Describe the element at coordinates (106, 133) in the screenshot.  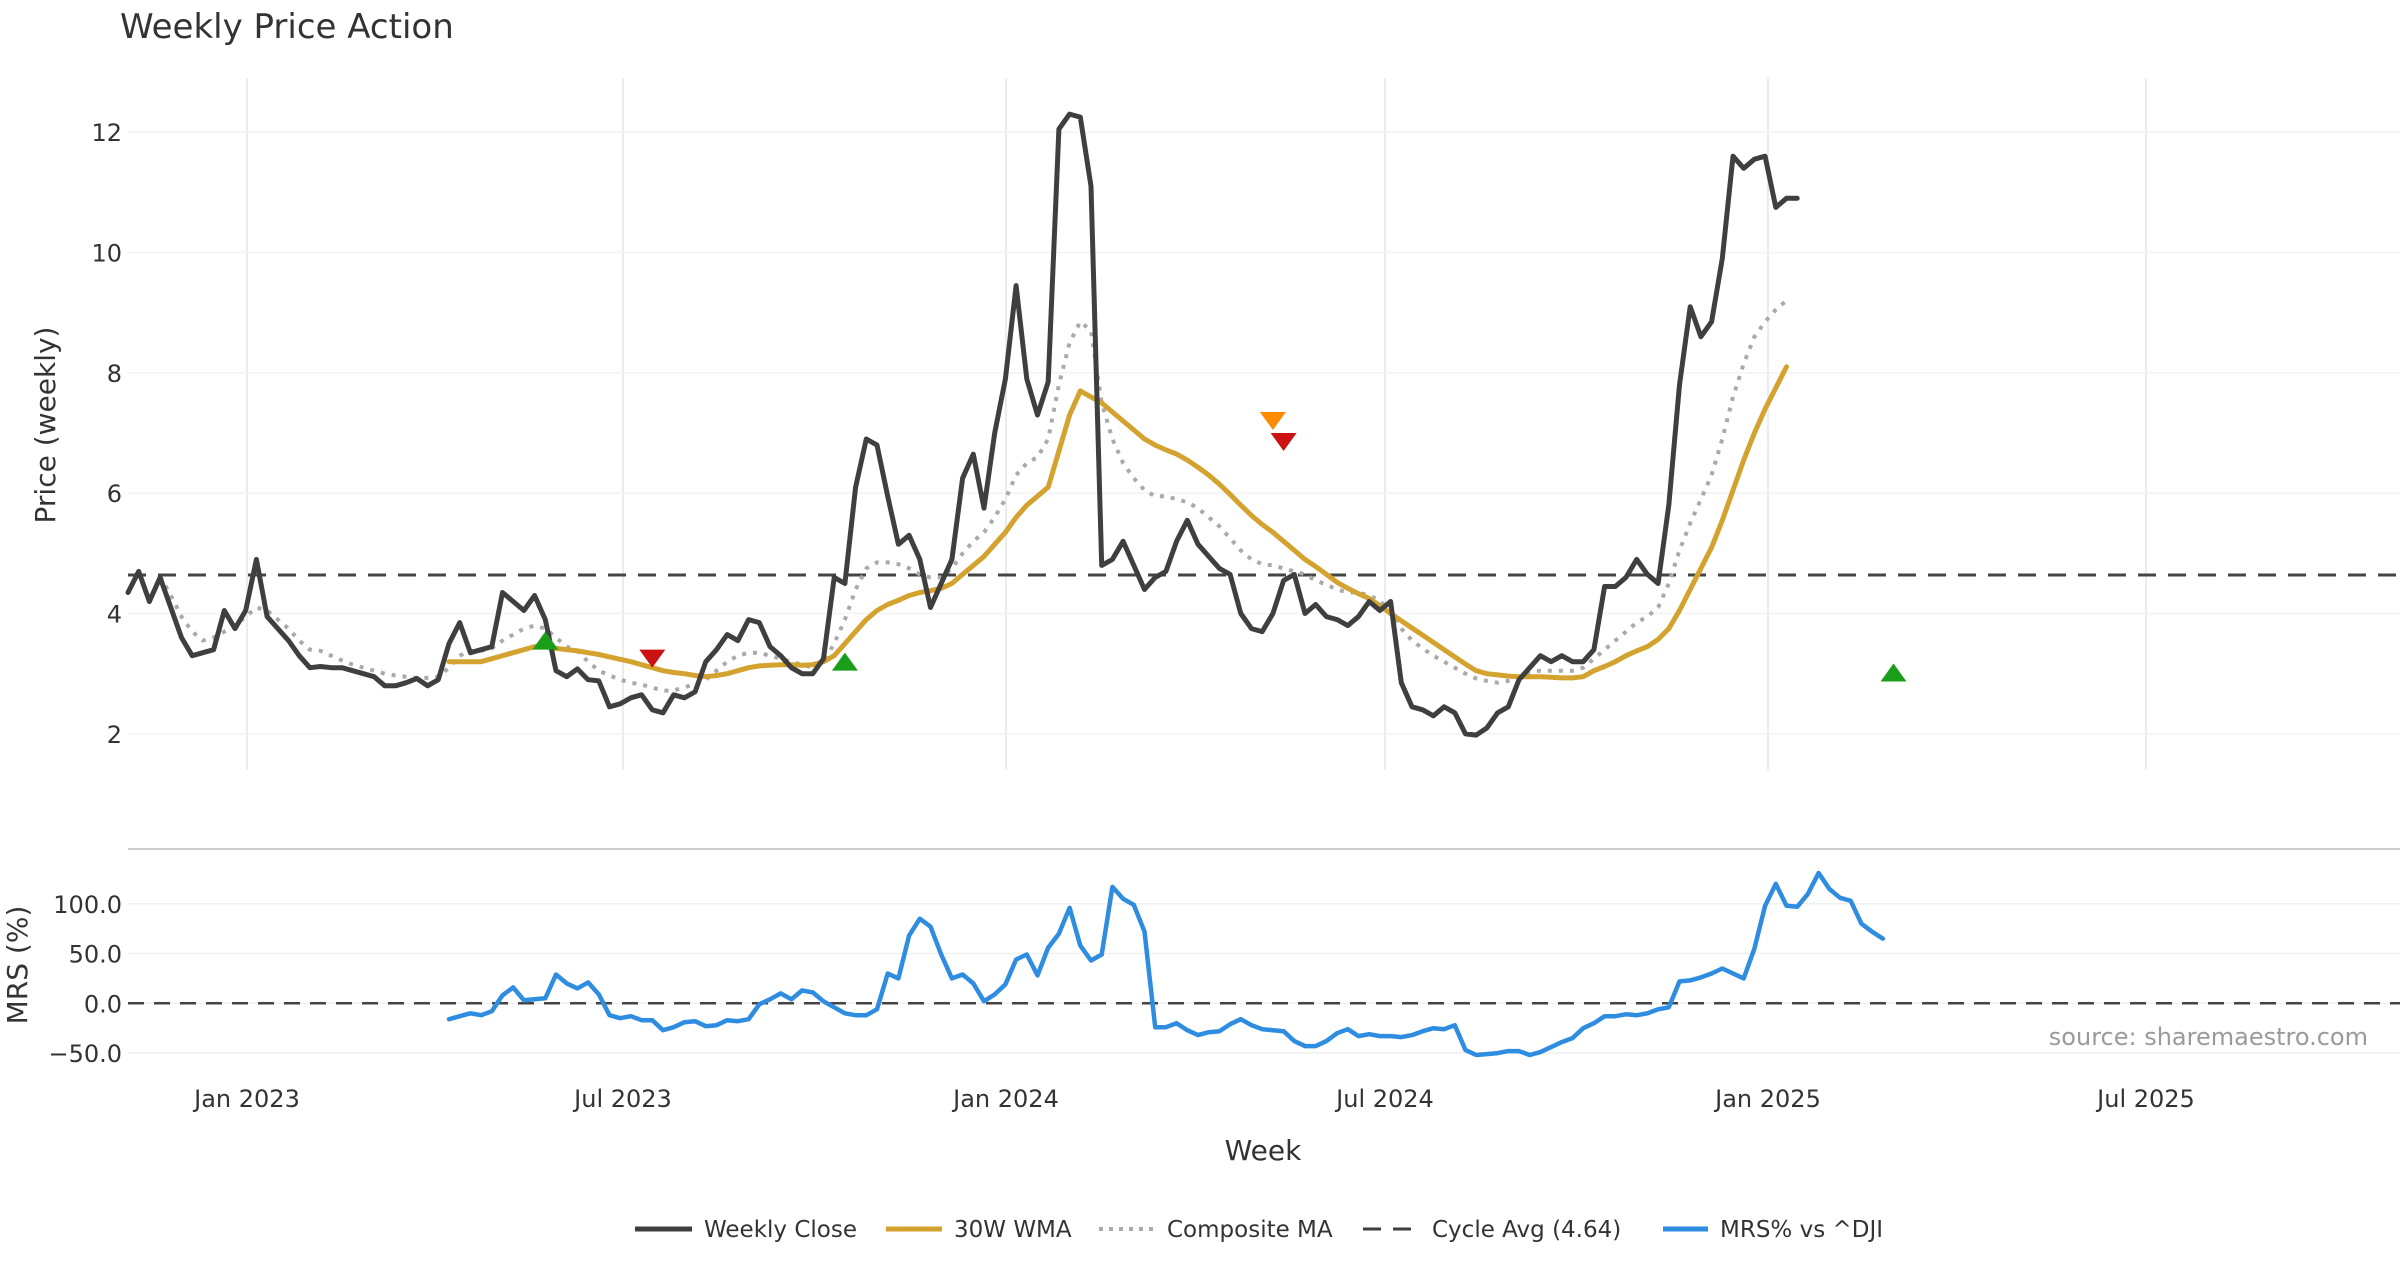
I see `price-tick-12: 12` at that location.